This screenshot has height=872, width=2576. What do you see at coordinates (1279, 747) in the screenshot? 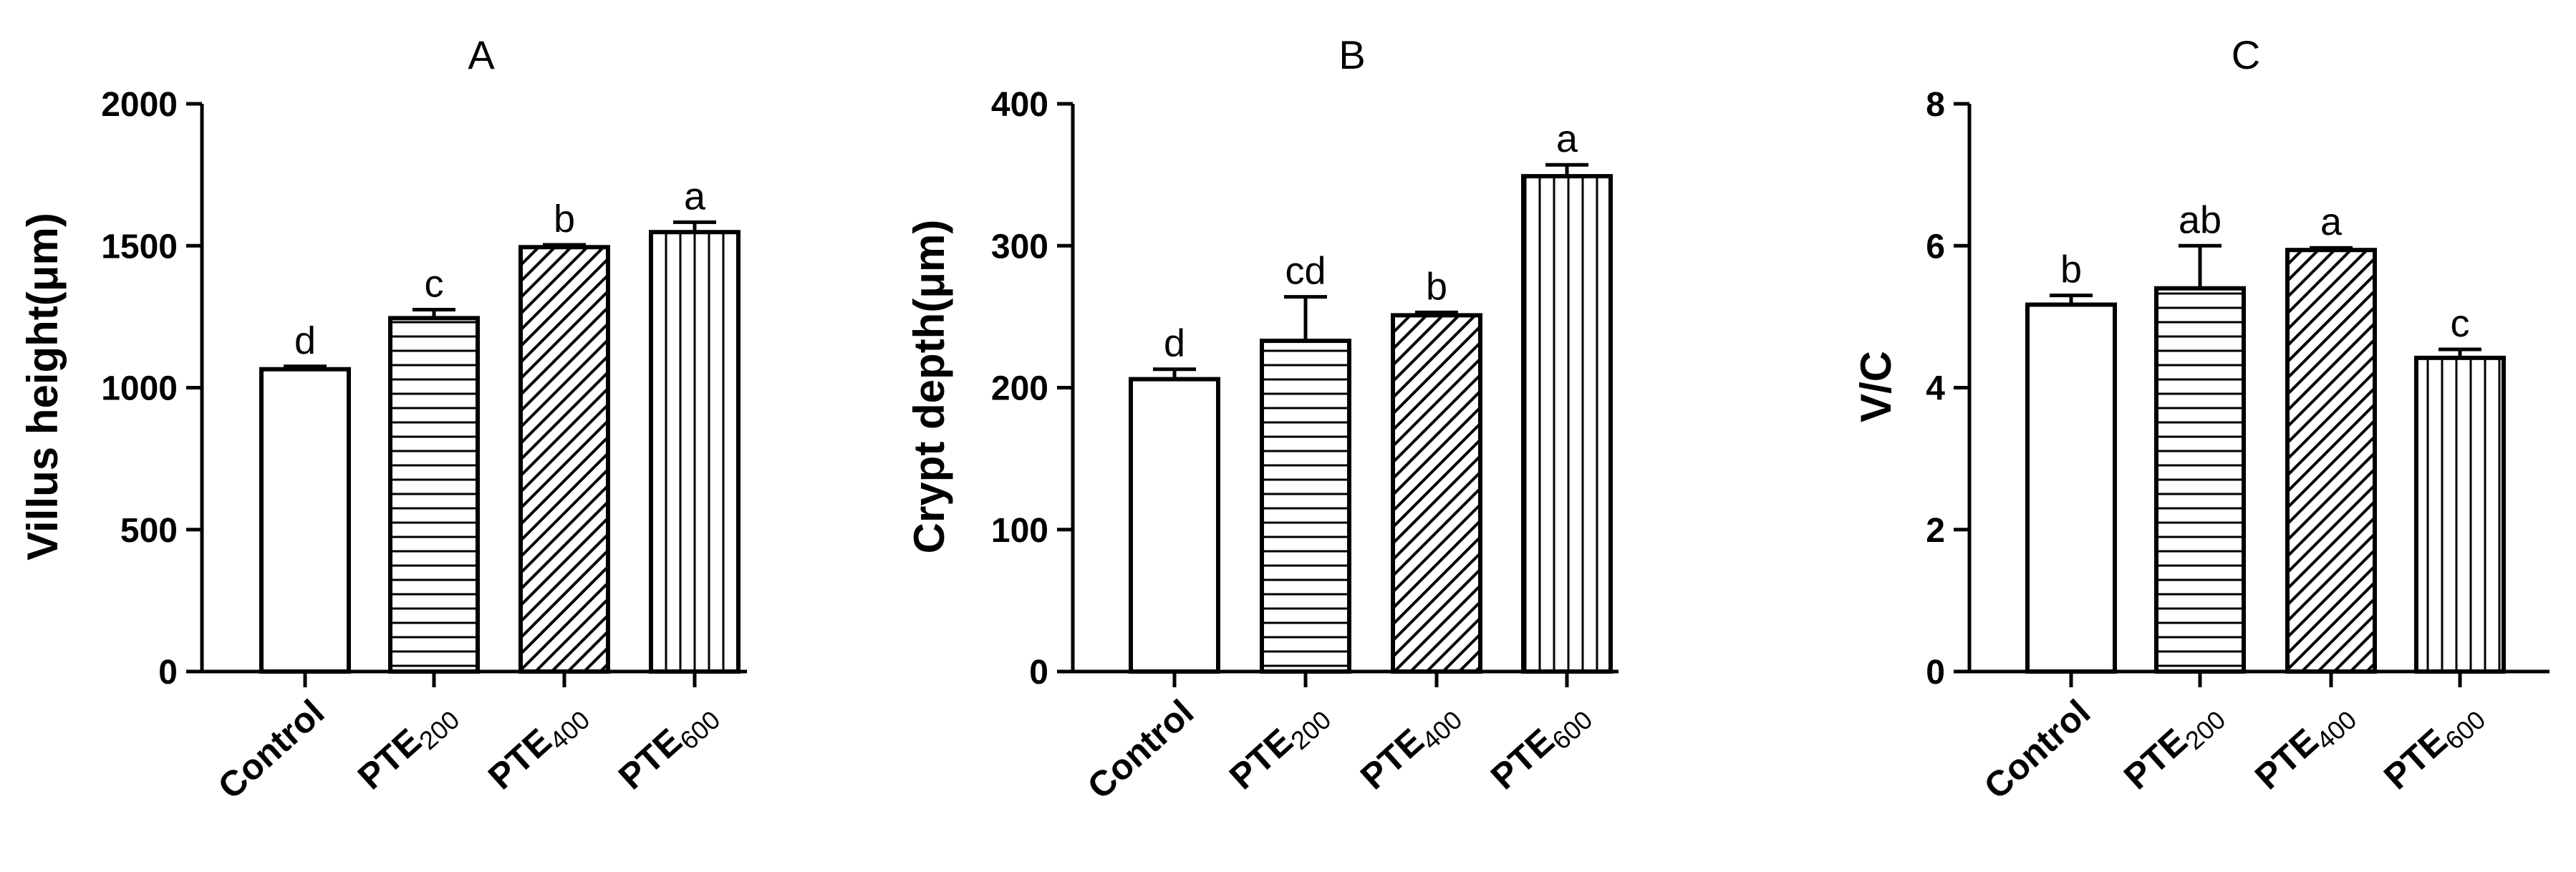
I see `panel-b-xtick-label: PTE200` at bounding box center [1279, 747].